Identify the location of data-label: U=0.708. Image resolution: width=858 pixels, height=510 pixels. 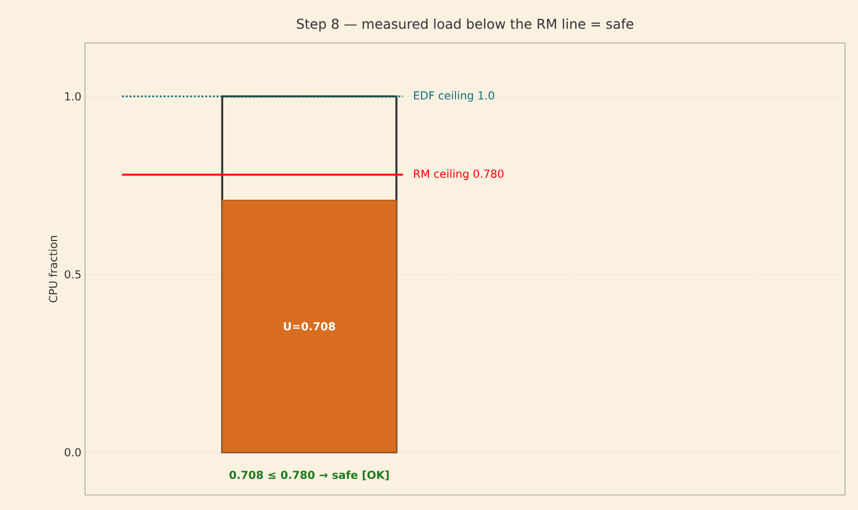
(309, 326).